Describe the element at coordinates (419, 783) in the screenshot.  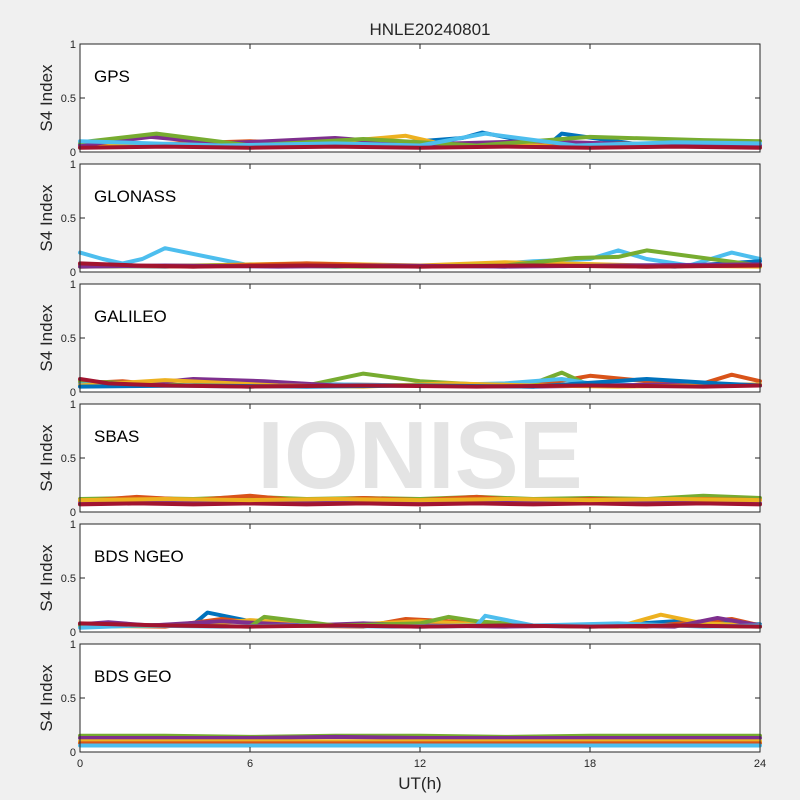
I see `x-axis-label: UT(h)` at that location.